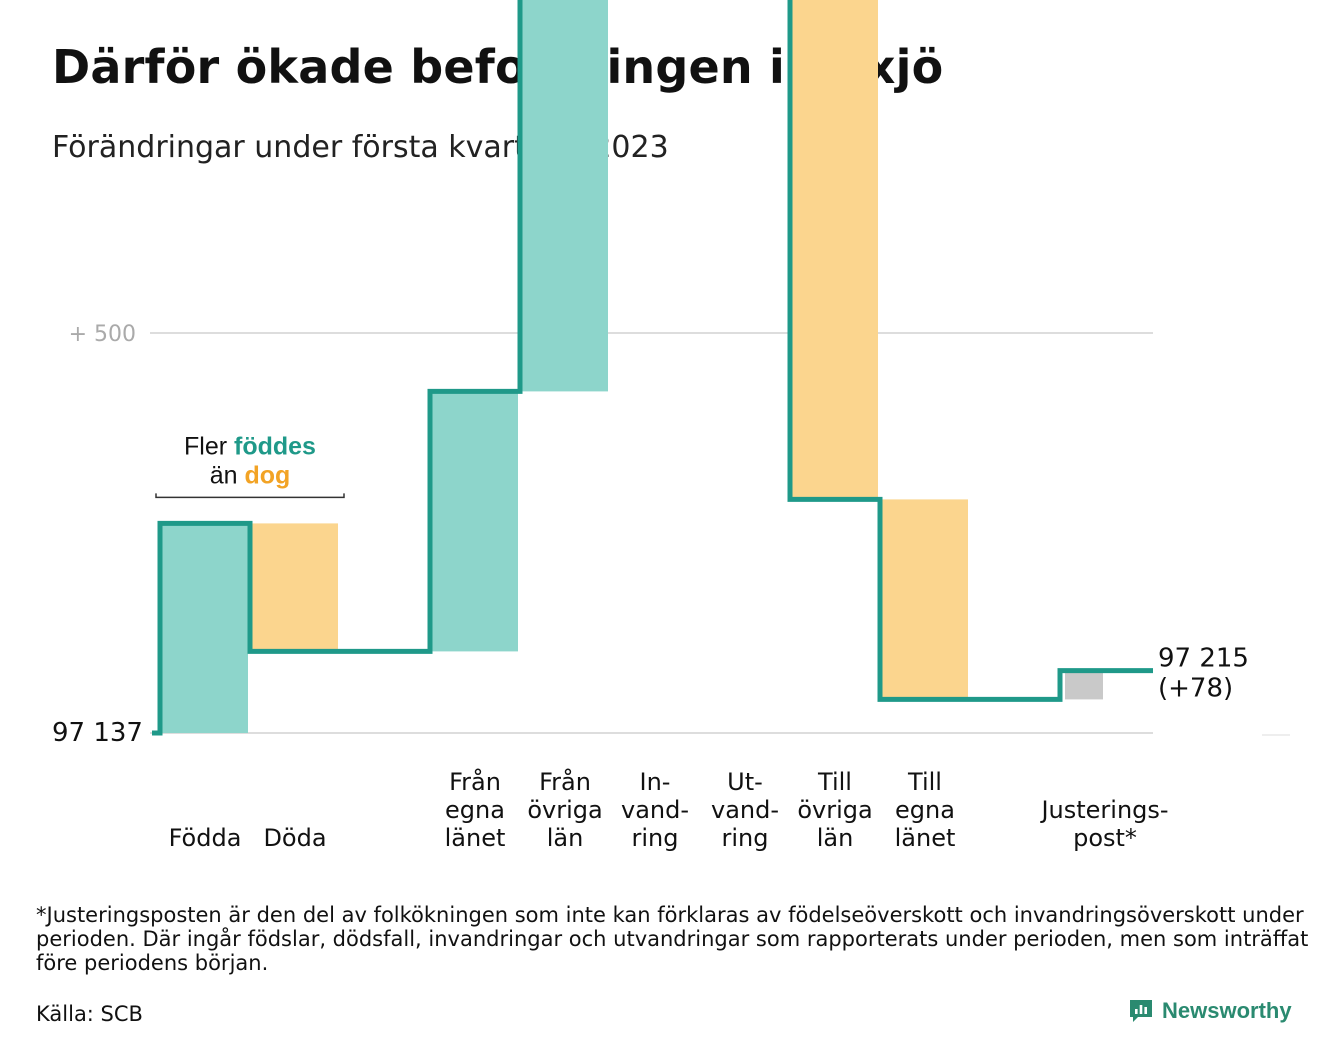 The height and width of the screenshot is (1060, 1340). I want to click on annotation-part: Fler, so click(209, 446).